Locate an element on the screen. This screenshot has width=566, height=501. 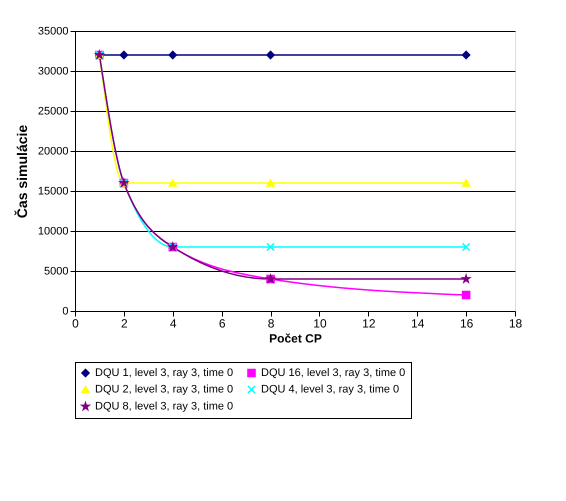
x-tick-label: 8 is located at coordinates (271, 323).